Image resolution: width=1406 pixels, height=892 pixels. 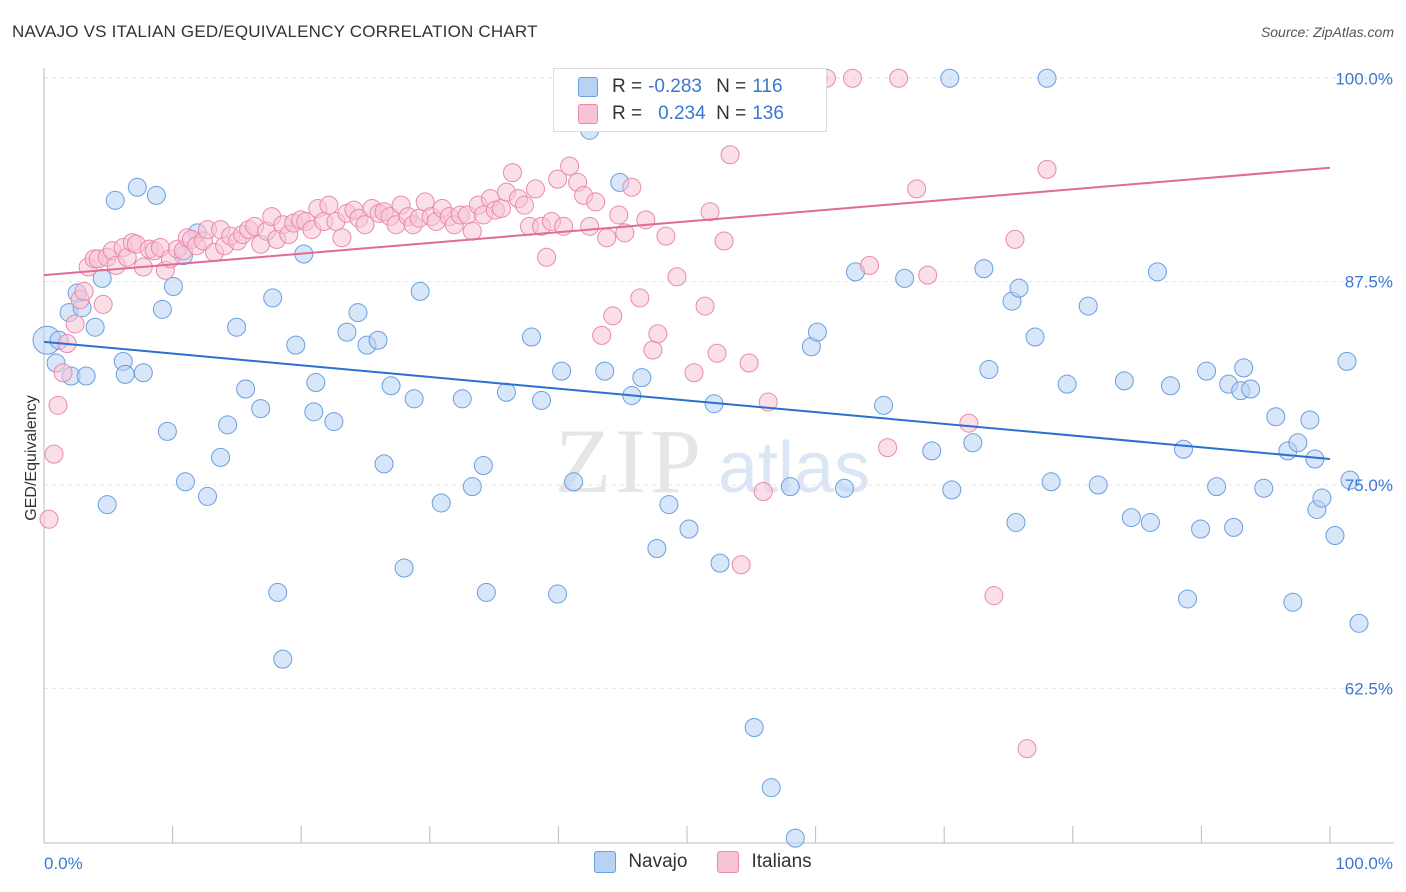 What do you see at coordinates (768, 113) in the screenshot?
I see `italians-n-value: 136` at bounding box center [768, 113].